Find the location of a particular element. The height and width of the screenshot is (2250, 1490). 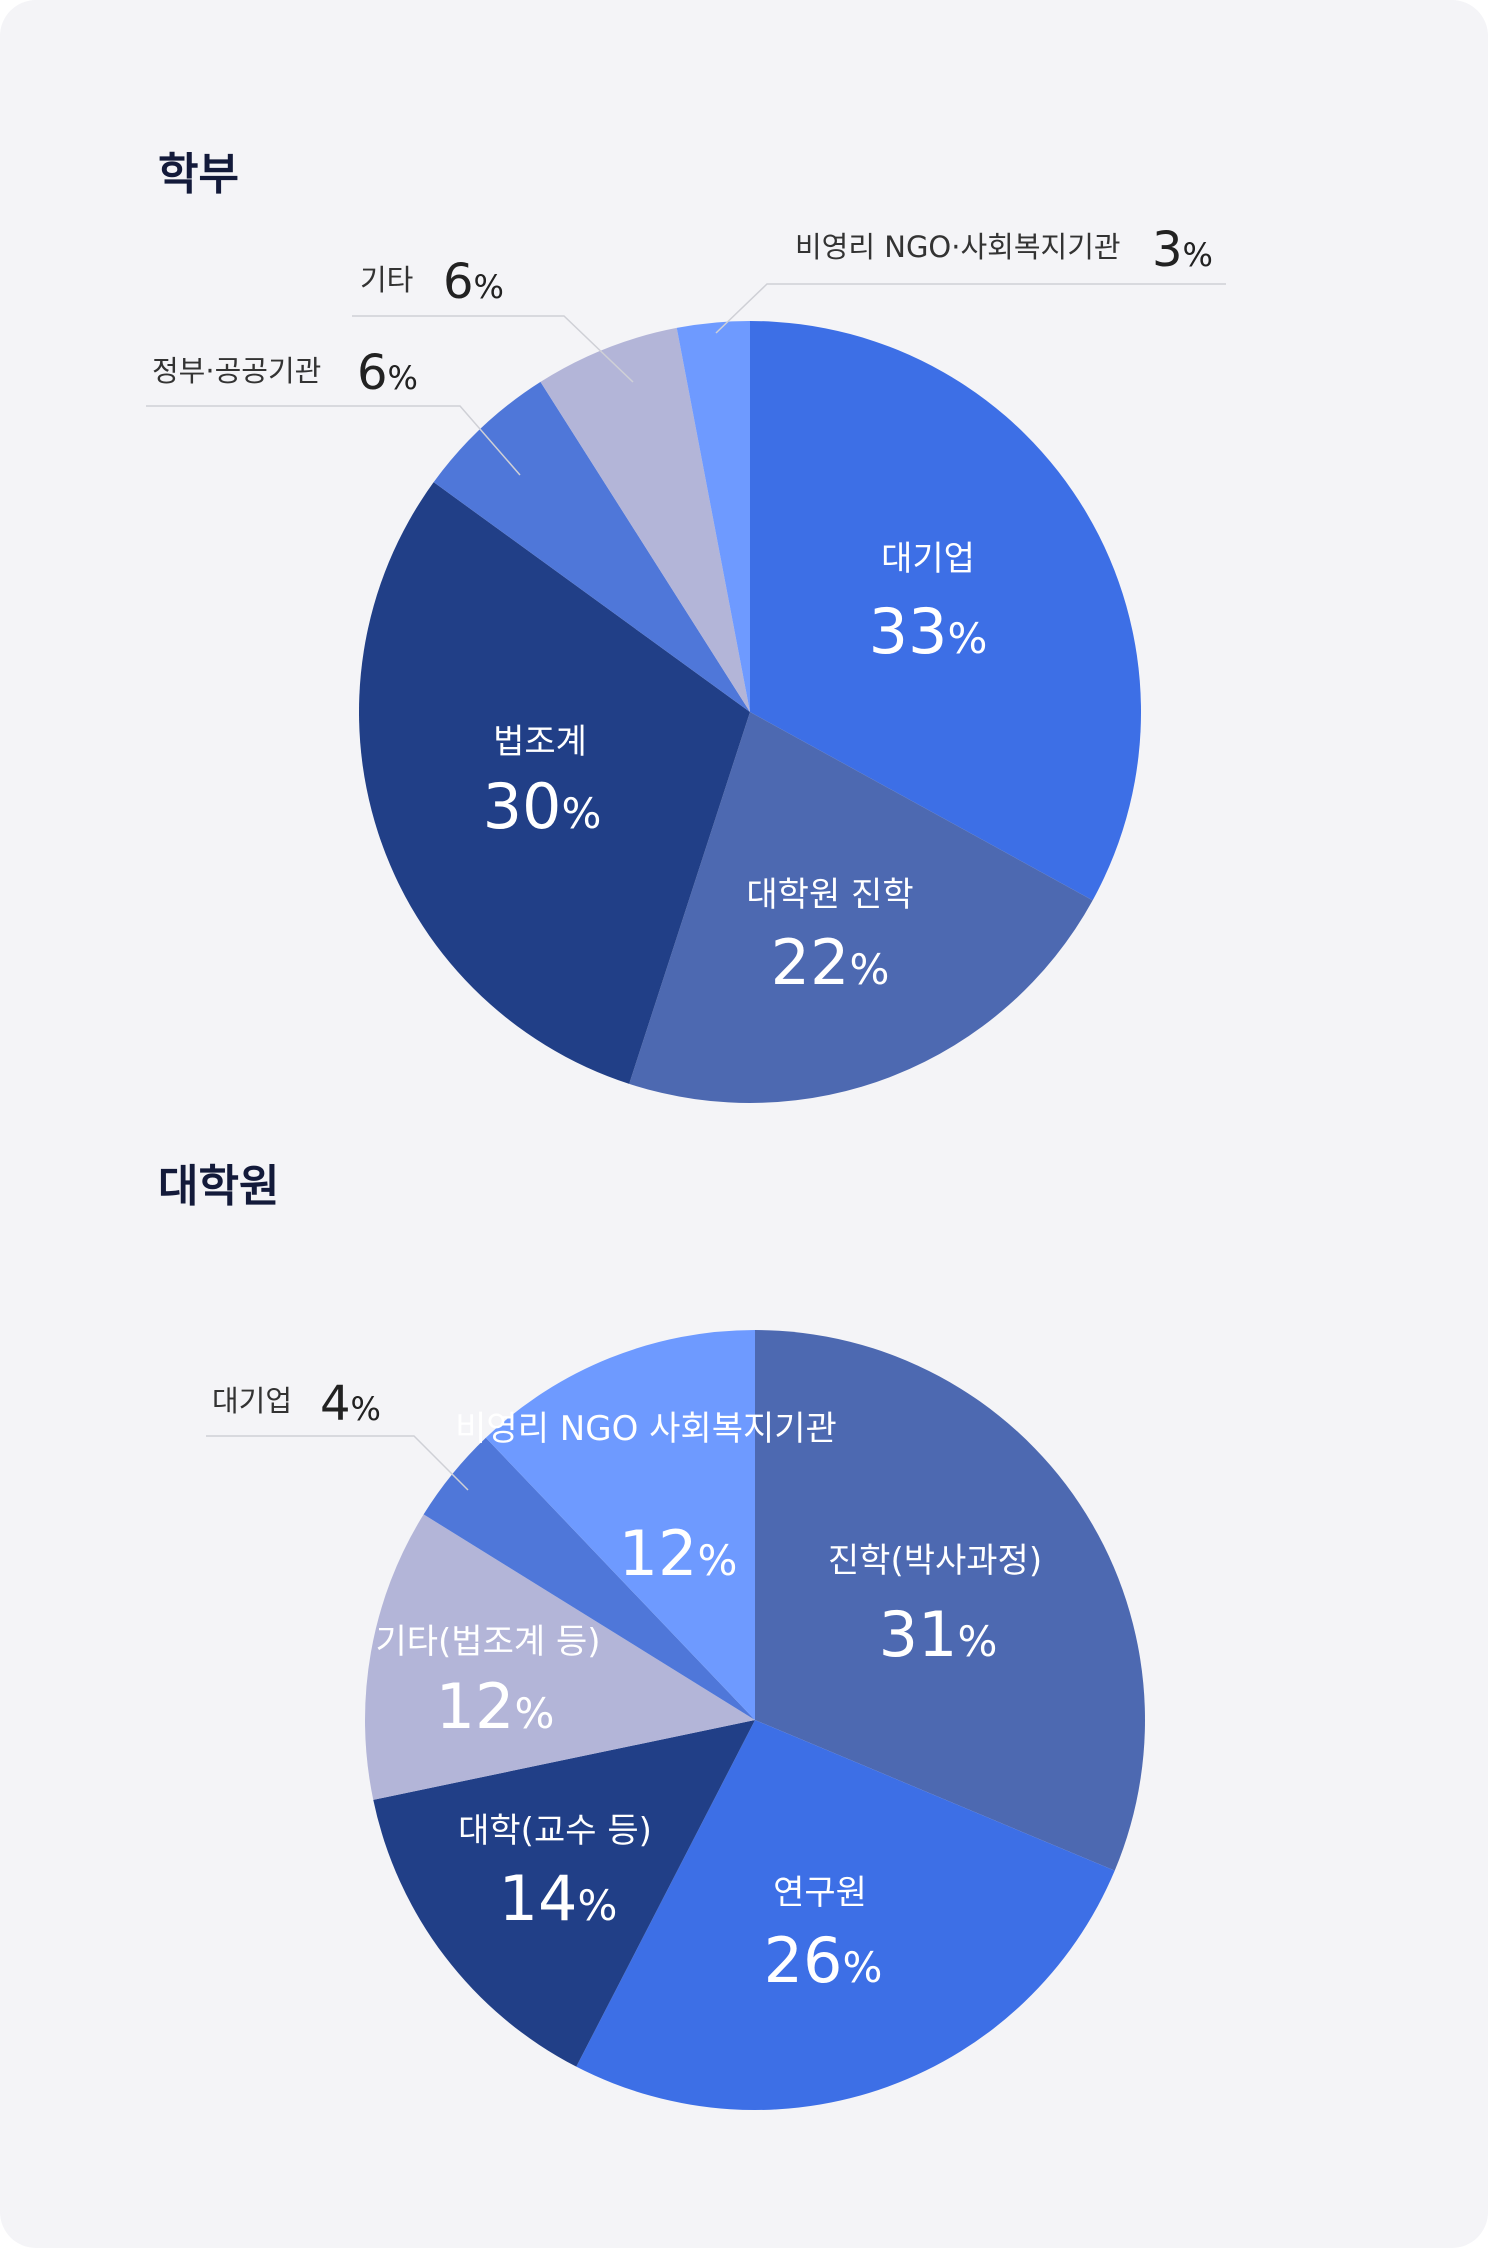

slice-value: 14% is located at coordinates (558, 1898).